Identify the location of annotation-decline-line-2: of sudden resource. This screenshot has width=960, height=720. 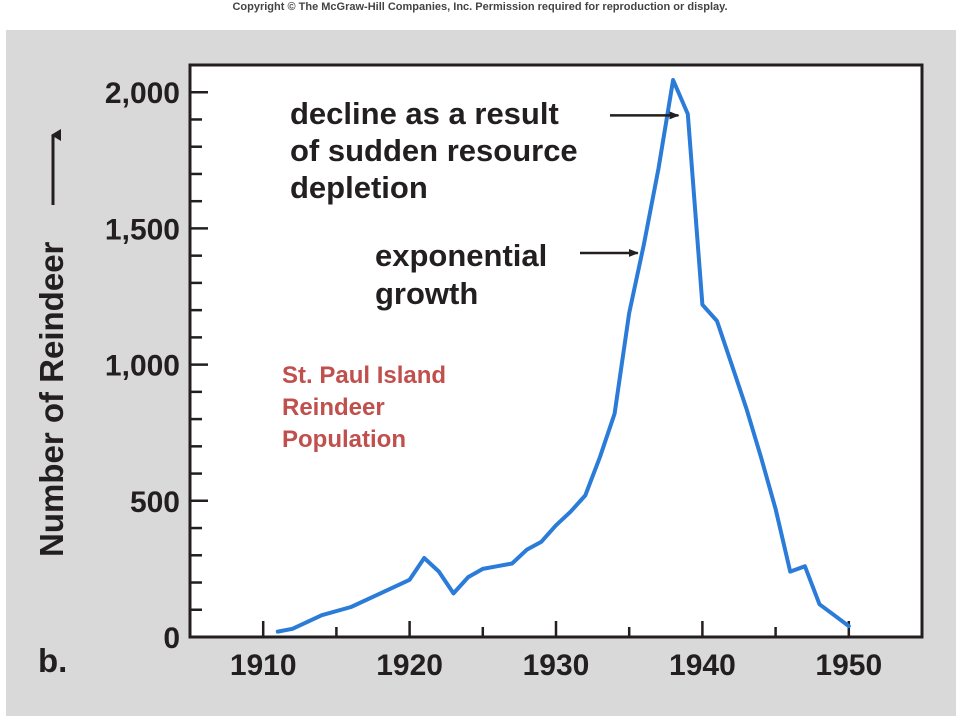
(434, 150).